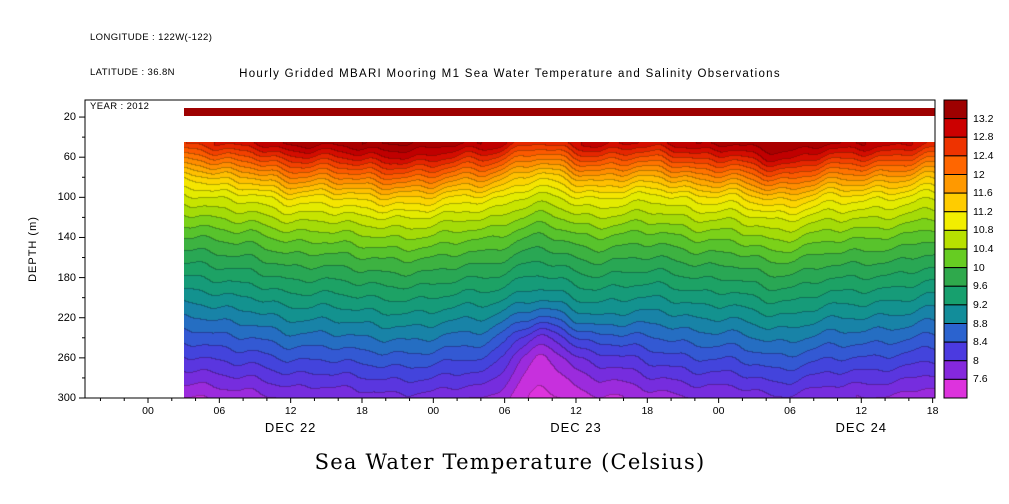  I want to click on colorbar-label: 12.8, so click(983, 137).